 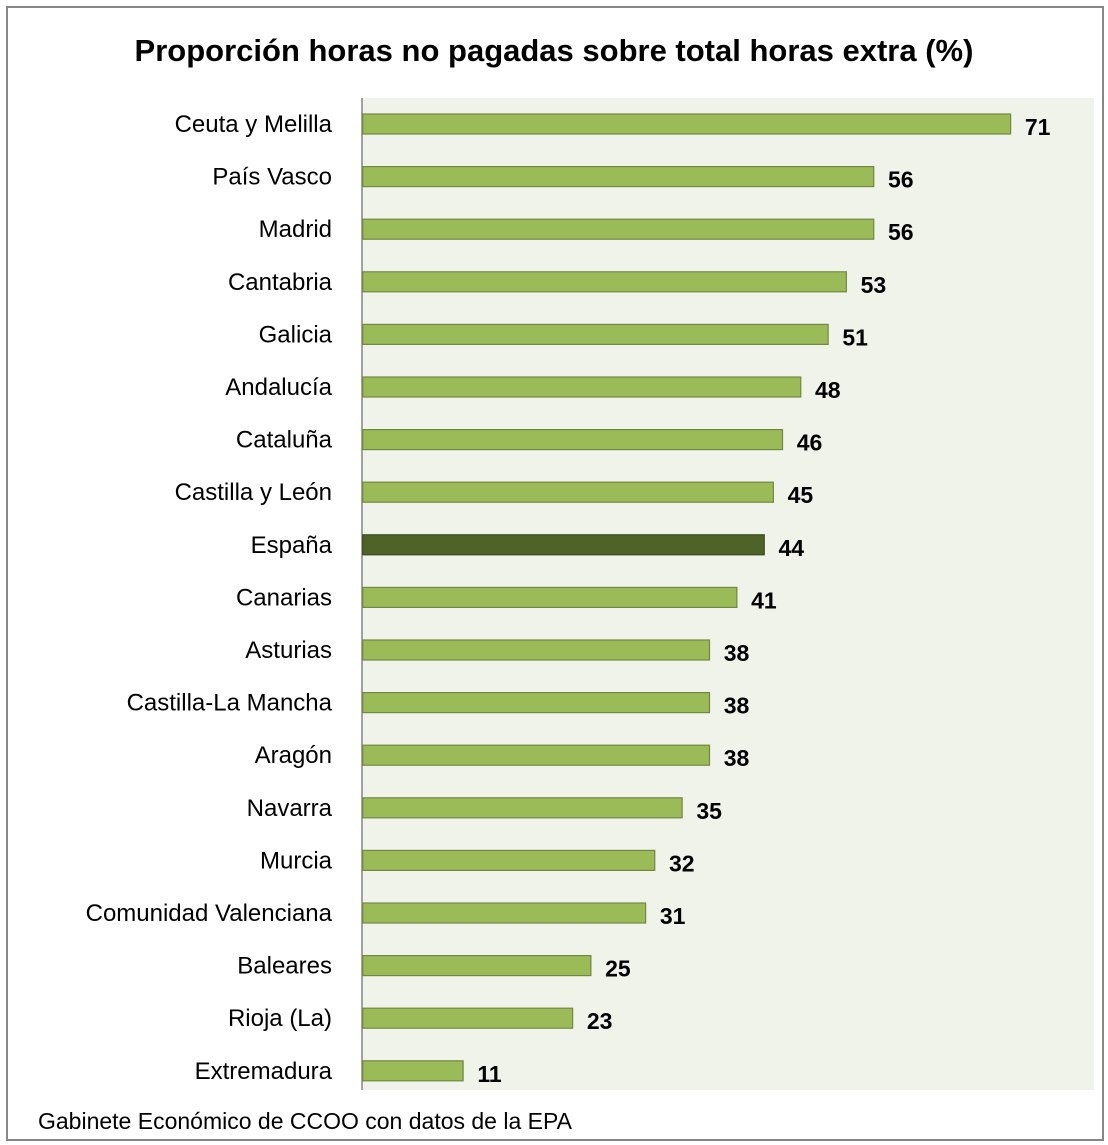 What do you see at coordinates (264, 1071) in the screenshot?
I see `category-label-extremadura: Extremadura` at bounding box center [264, 1071].